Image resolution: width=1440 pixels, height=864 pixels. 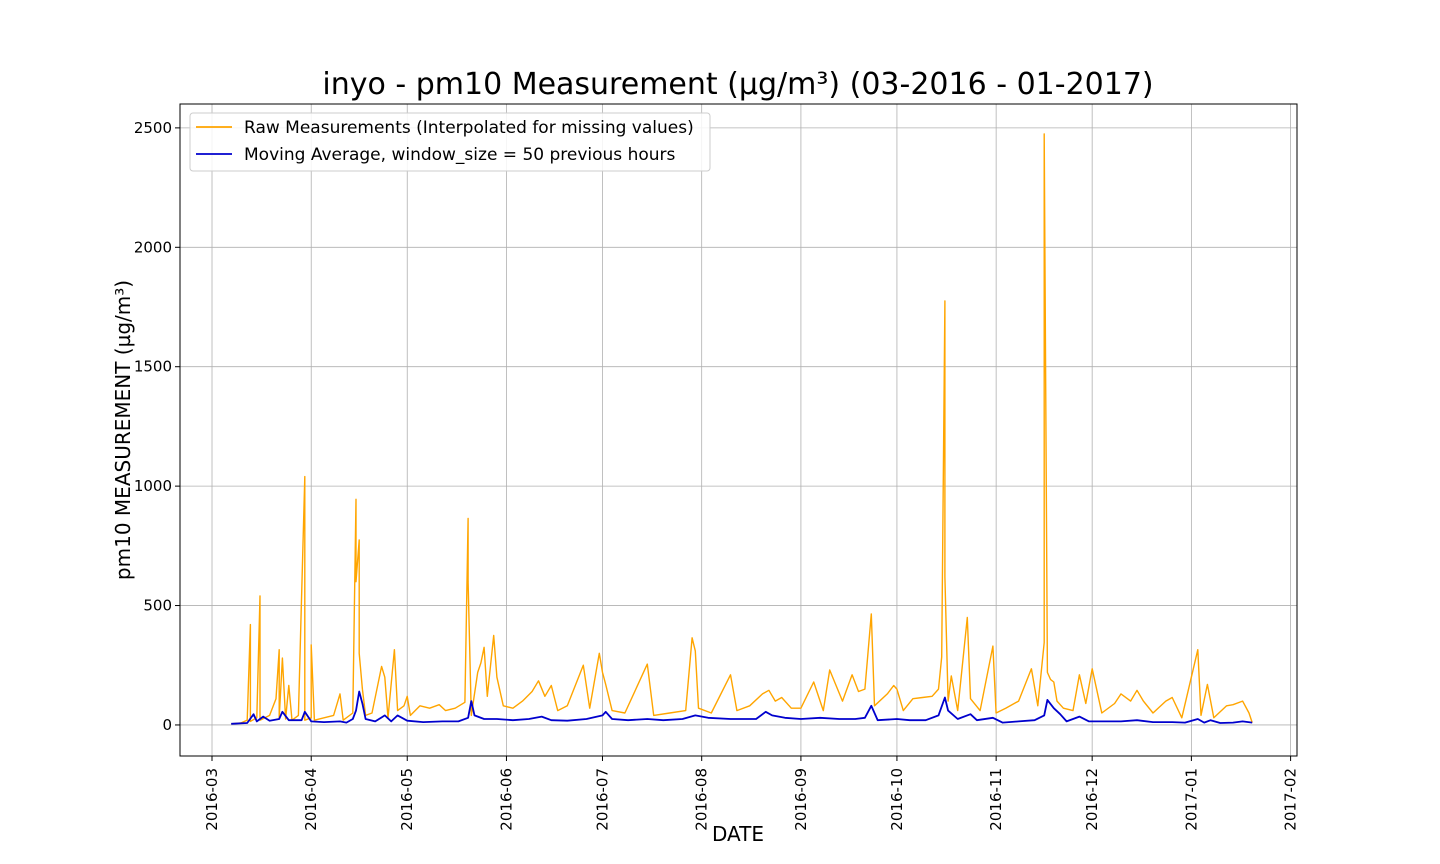 I want to click on x-tick-label: 2016-10, so click(x=897, y=799).